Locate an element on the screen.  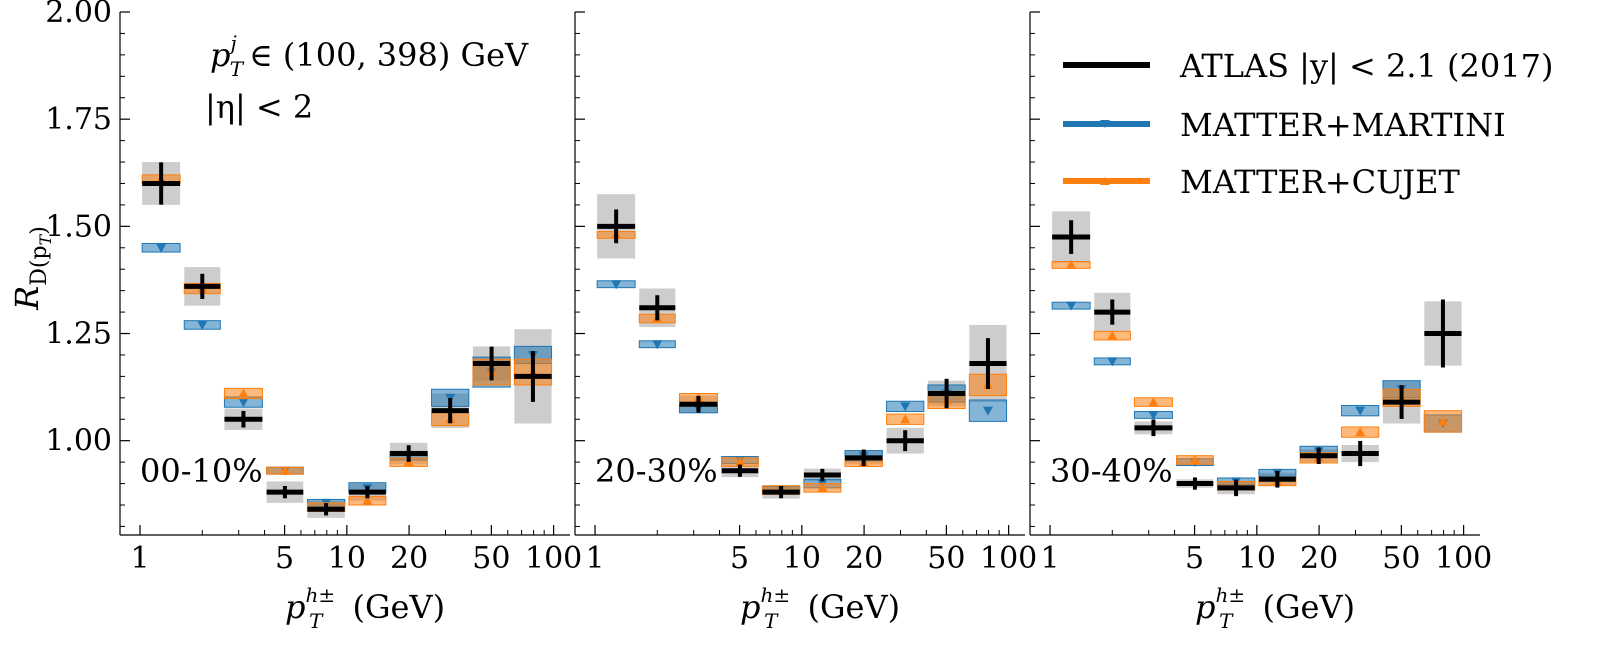
y-axis-label-main: R is located at coordinates (27, 298).